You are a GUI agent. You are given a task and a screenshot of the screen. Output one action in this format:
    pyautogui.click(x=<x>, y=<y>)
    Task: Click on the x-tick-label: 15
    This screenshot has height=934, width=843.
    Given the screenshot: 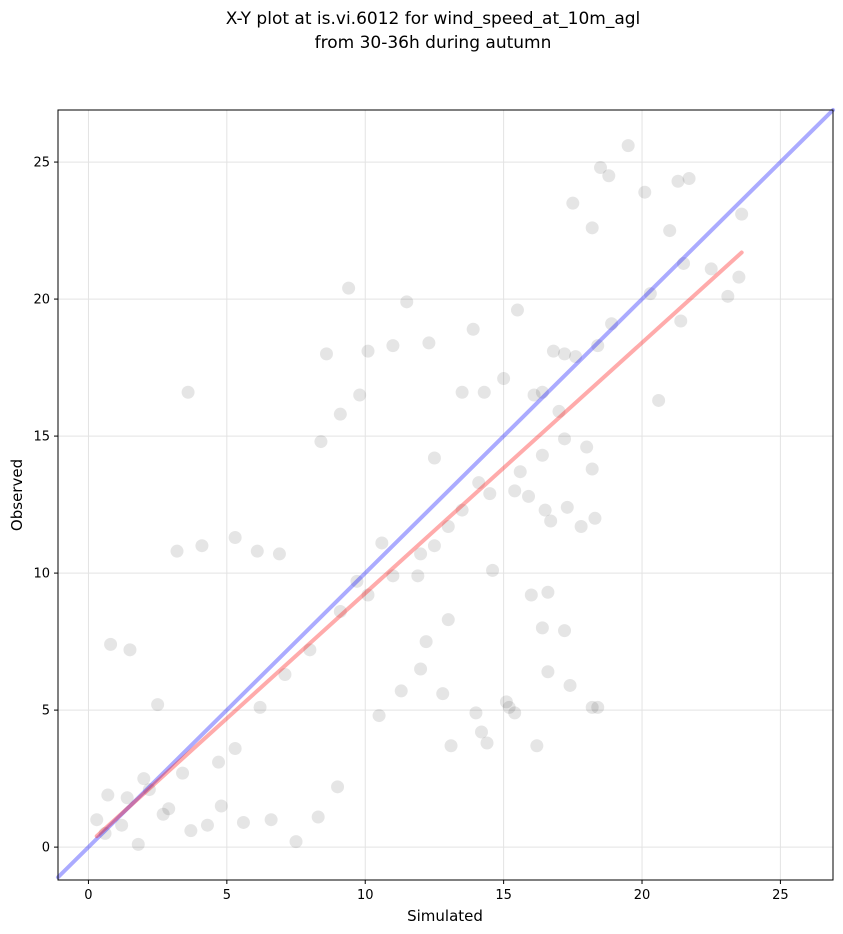 What is the action you would take?
    pyautogui.click(x=503, y=895)
    